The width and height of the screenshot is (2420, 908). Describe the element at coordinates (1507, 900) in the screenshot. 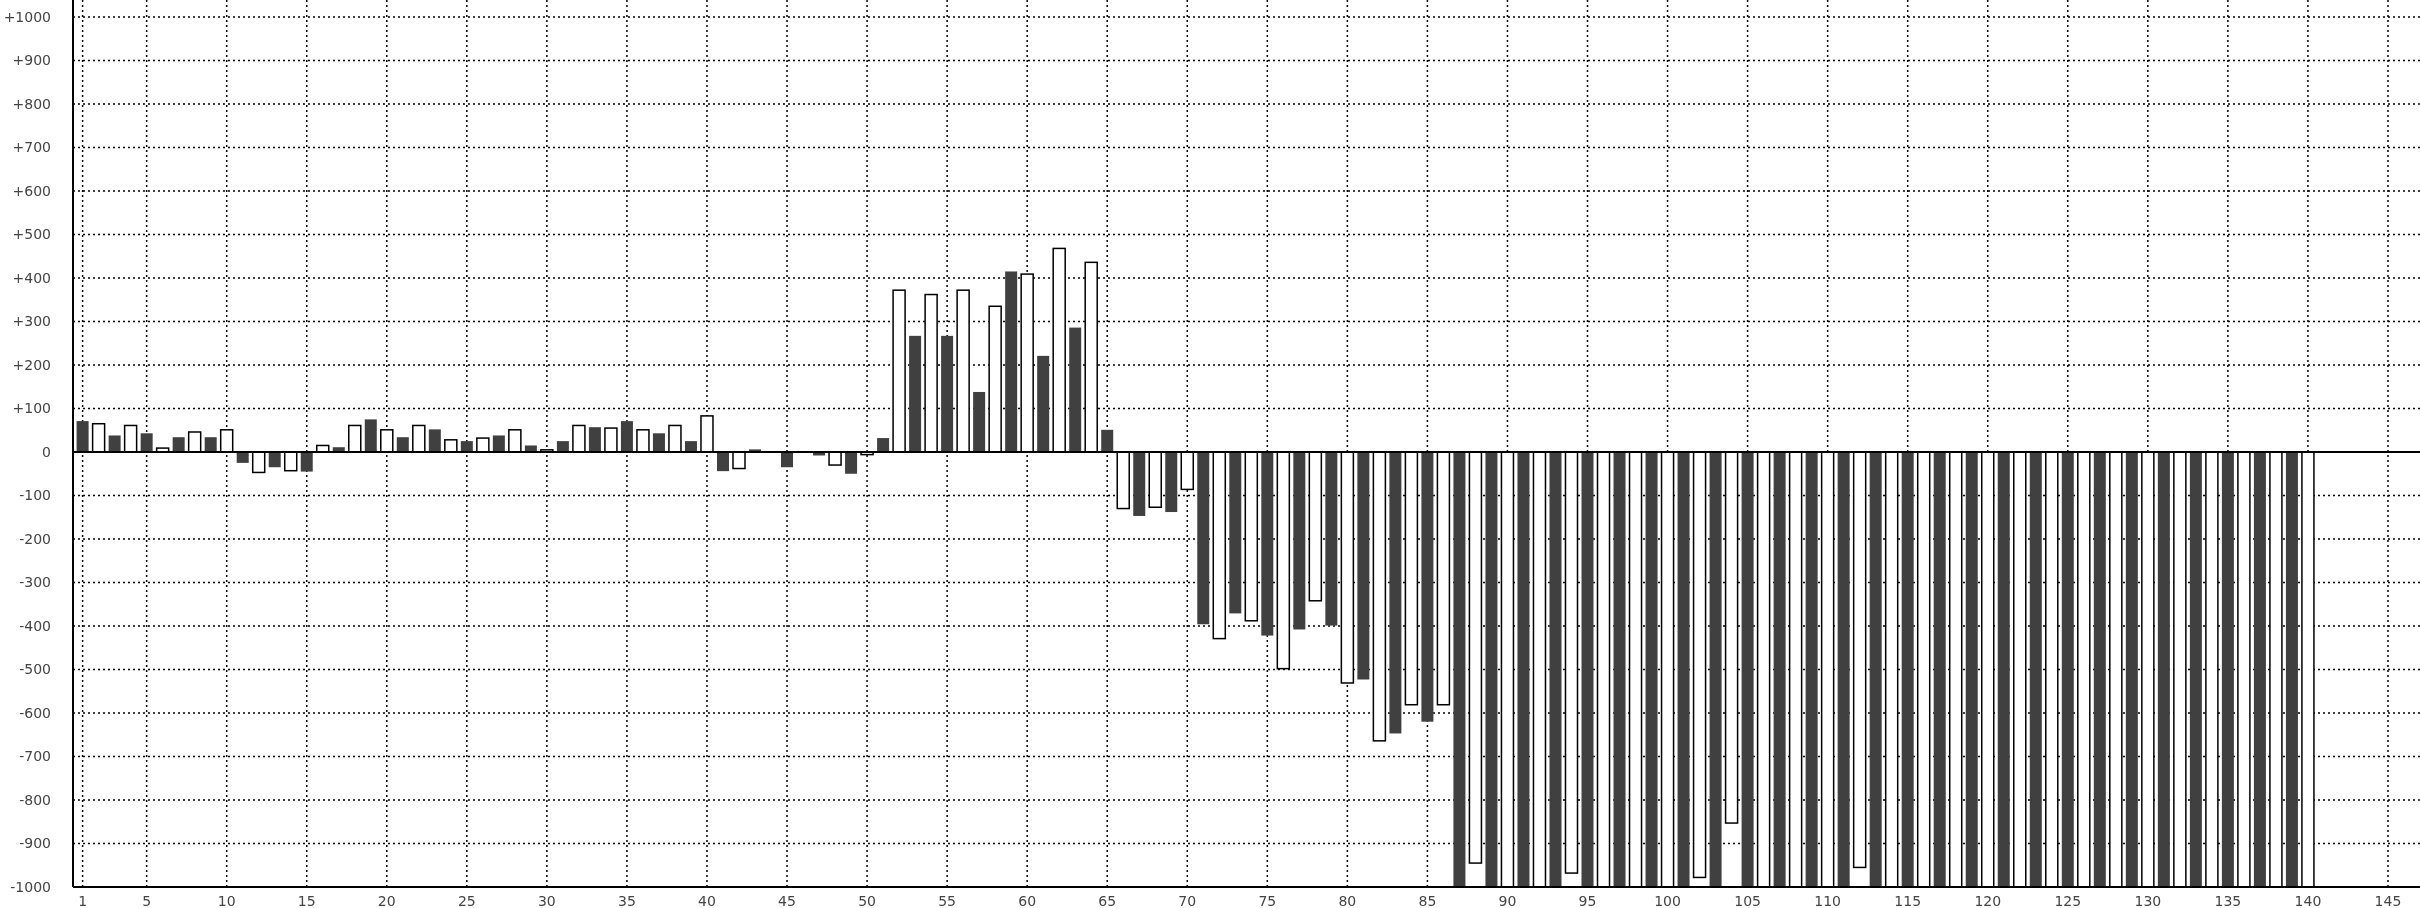

I see `x-tick-label: 90` at that location.